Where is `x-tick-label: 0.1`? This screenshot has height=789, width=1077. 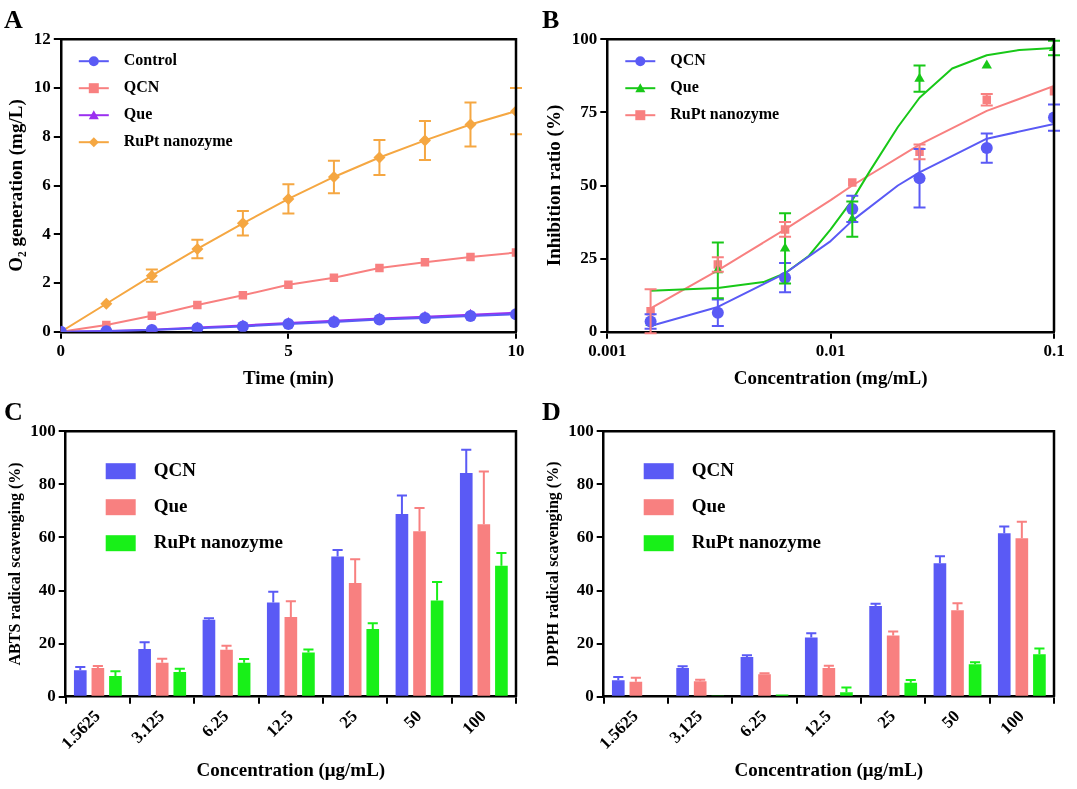
x-tick-label: 0.1 is located at coordinates (1054, 351).